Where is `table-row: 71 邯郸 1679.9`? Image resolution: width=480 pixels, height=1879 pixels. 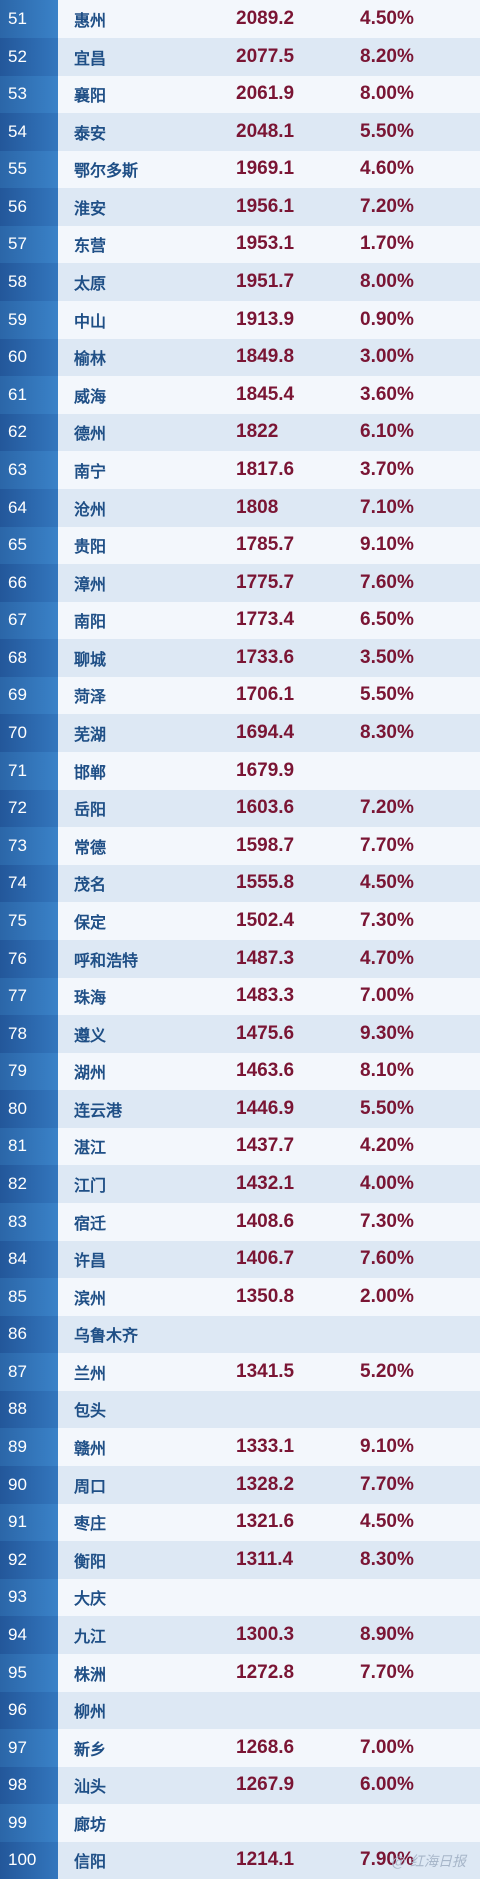 table-row: 71 邯郸 1679.9 is located at coordinates (240, 770).